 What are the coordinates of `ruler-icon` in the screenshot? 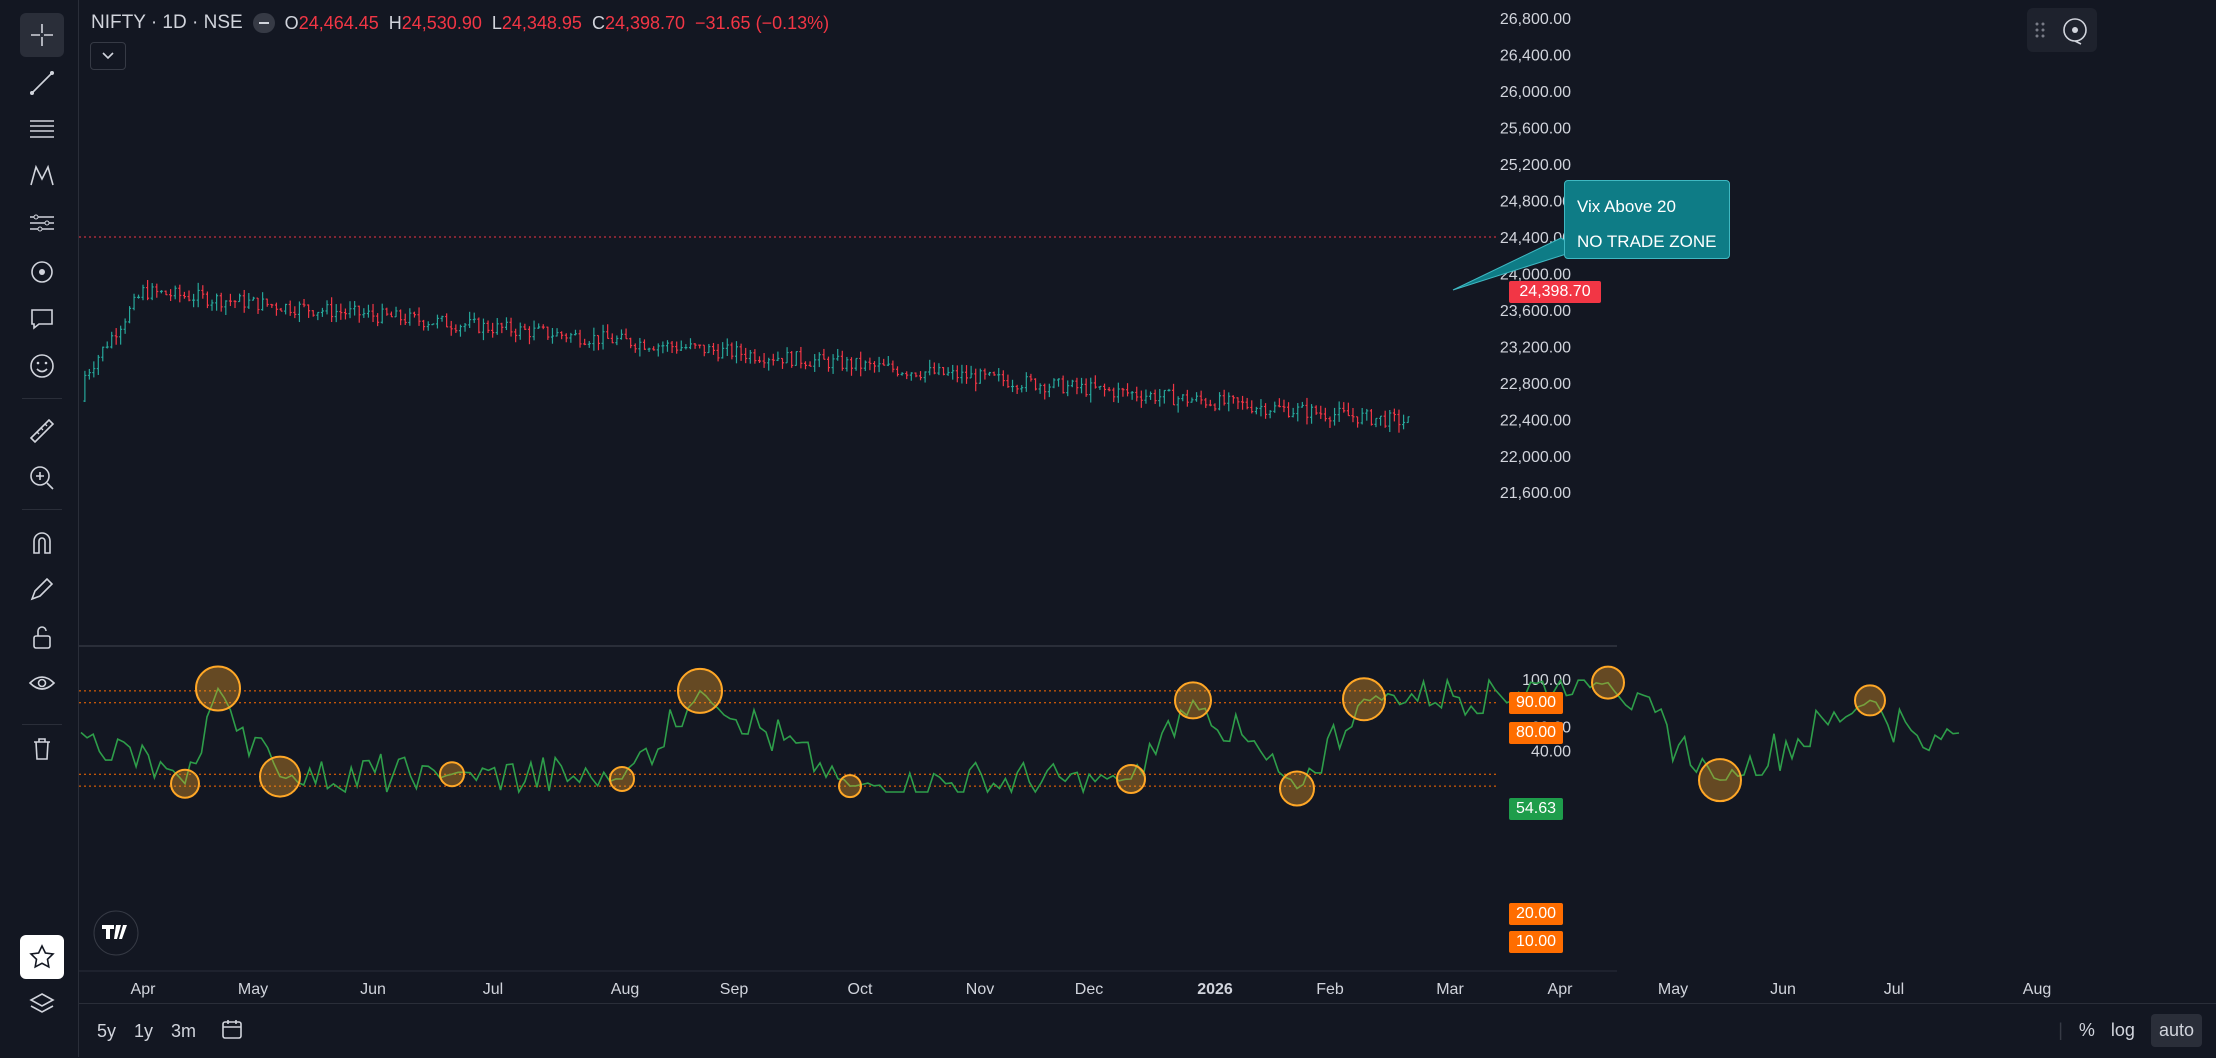 It's located at (42, 431).